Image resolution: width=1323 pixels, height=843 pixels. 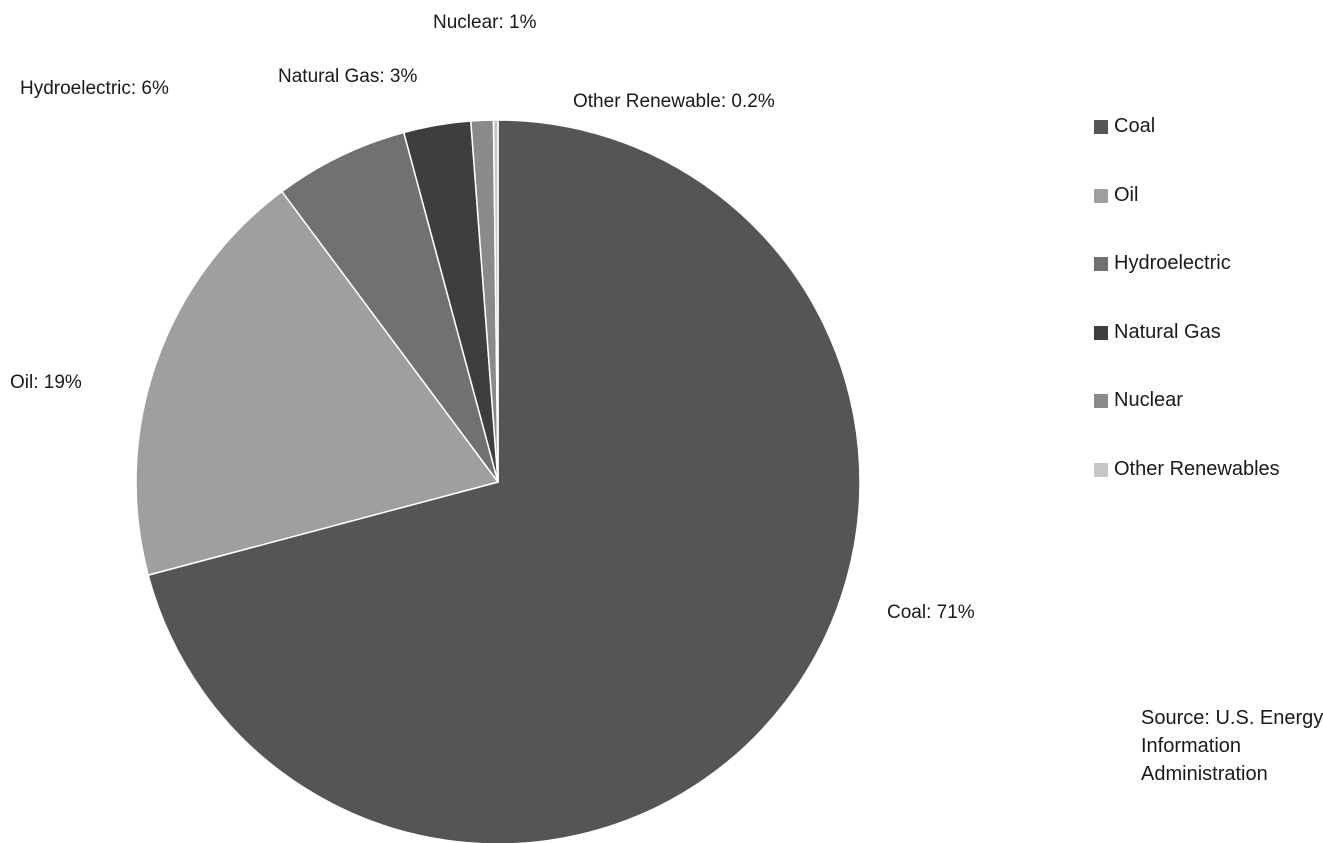 What do you see at coordinates (1187, 283) in the screenshot?
I see `legend-item-hydroelectric: Hydroelectric` at bounding box center [1187, 283].